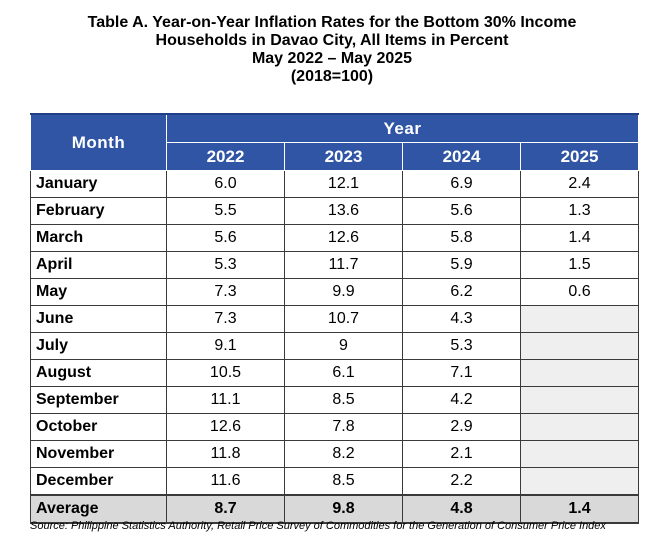 The width and height of the screenshot is (664, 543). I want to click on month-cell: February, so click(98, 211).